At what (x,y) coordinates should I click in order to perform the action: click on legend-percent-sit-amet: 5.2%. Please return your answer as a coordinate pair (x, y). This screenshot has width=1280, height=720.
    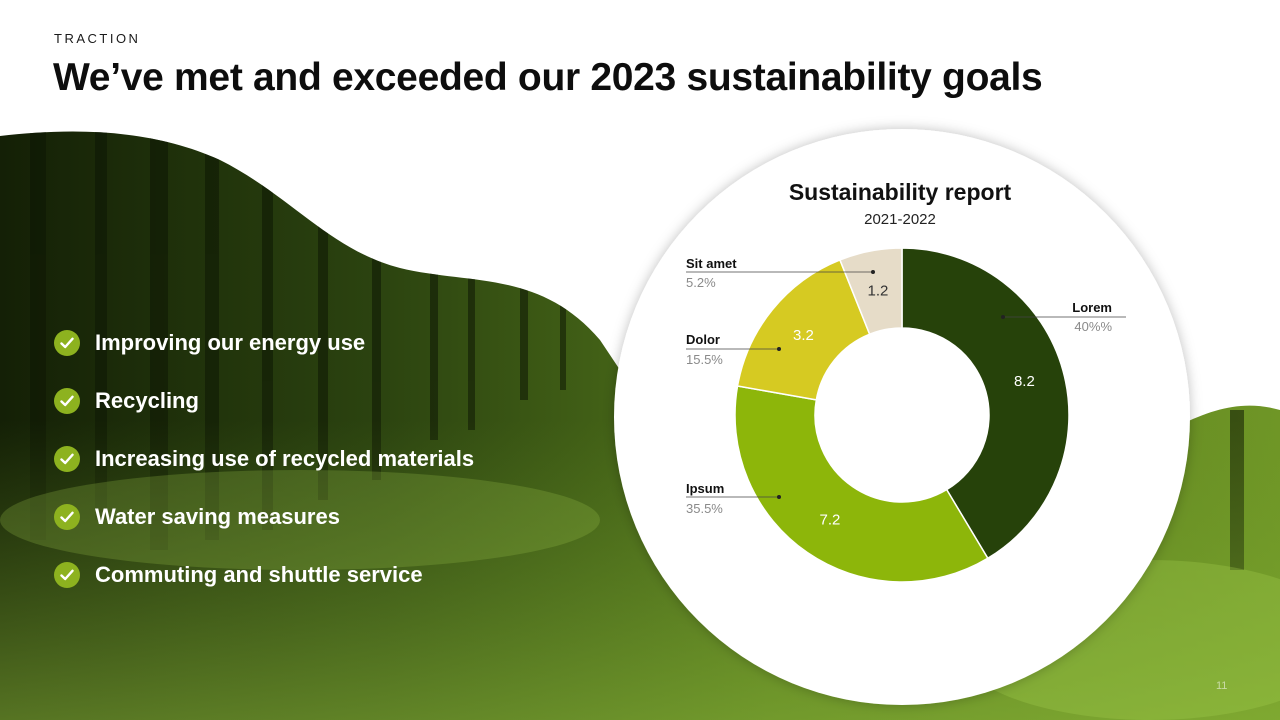
    Looking at the image, I should click on (701, 282).